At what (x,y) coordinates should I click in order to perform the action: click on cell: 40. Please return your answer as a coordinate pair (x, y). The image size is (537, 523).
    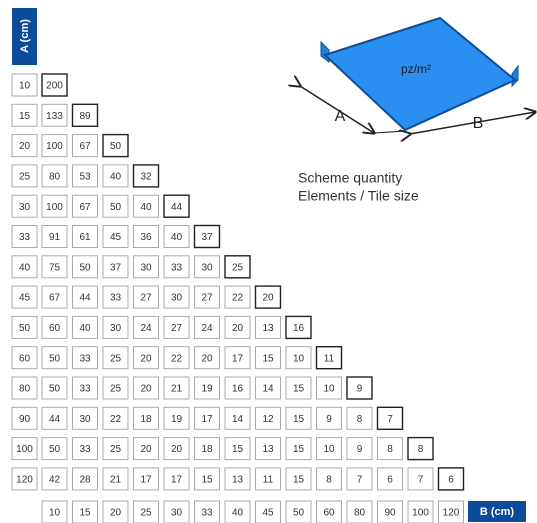
    Looking at the image, I should click on (116, 177).